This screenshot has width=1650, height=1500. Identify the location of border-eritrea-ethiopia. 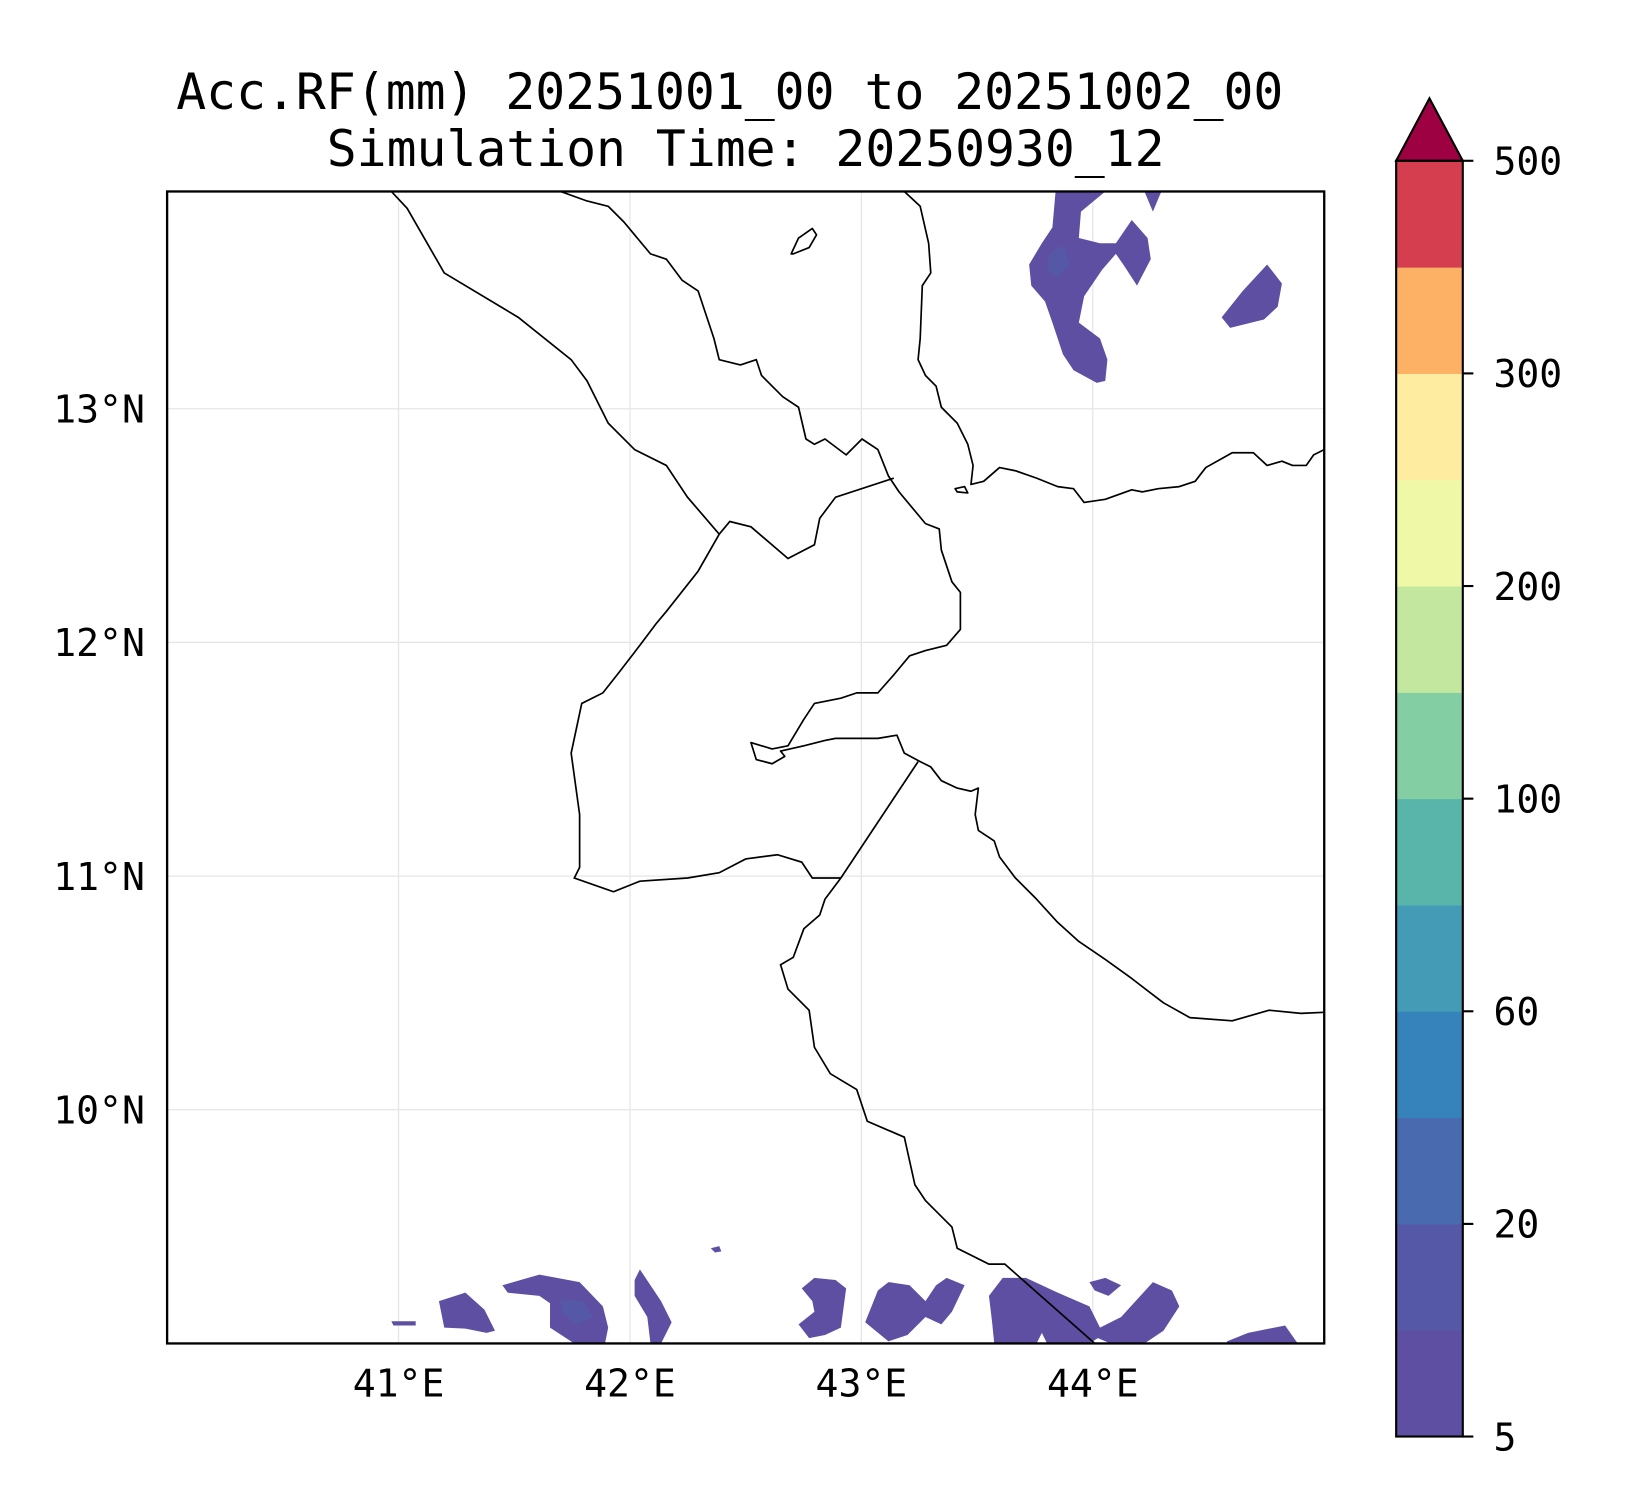
(555, 363).